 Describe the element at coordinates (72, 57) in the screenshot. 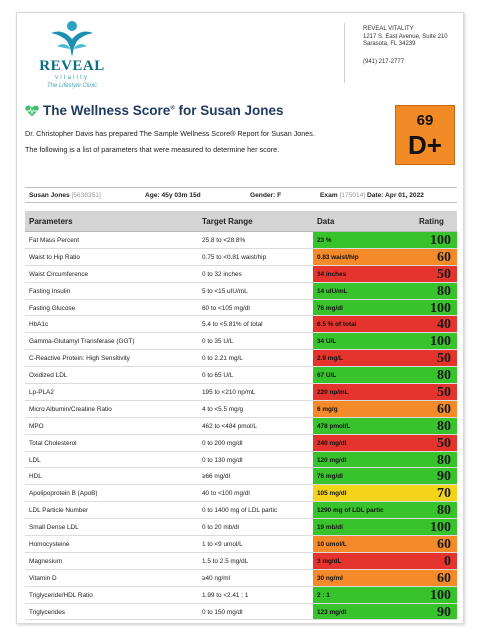

I see `clinic-logo: REVEAL vitality The Lifestyle Clinic` at that location.